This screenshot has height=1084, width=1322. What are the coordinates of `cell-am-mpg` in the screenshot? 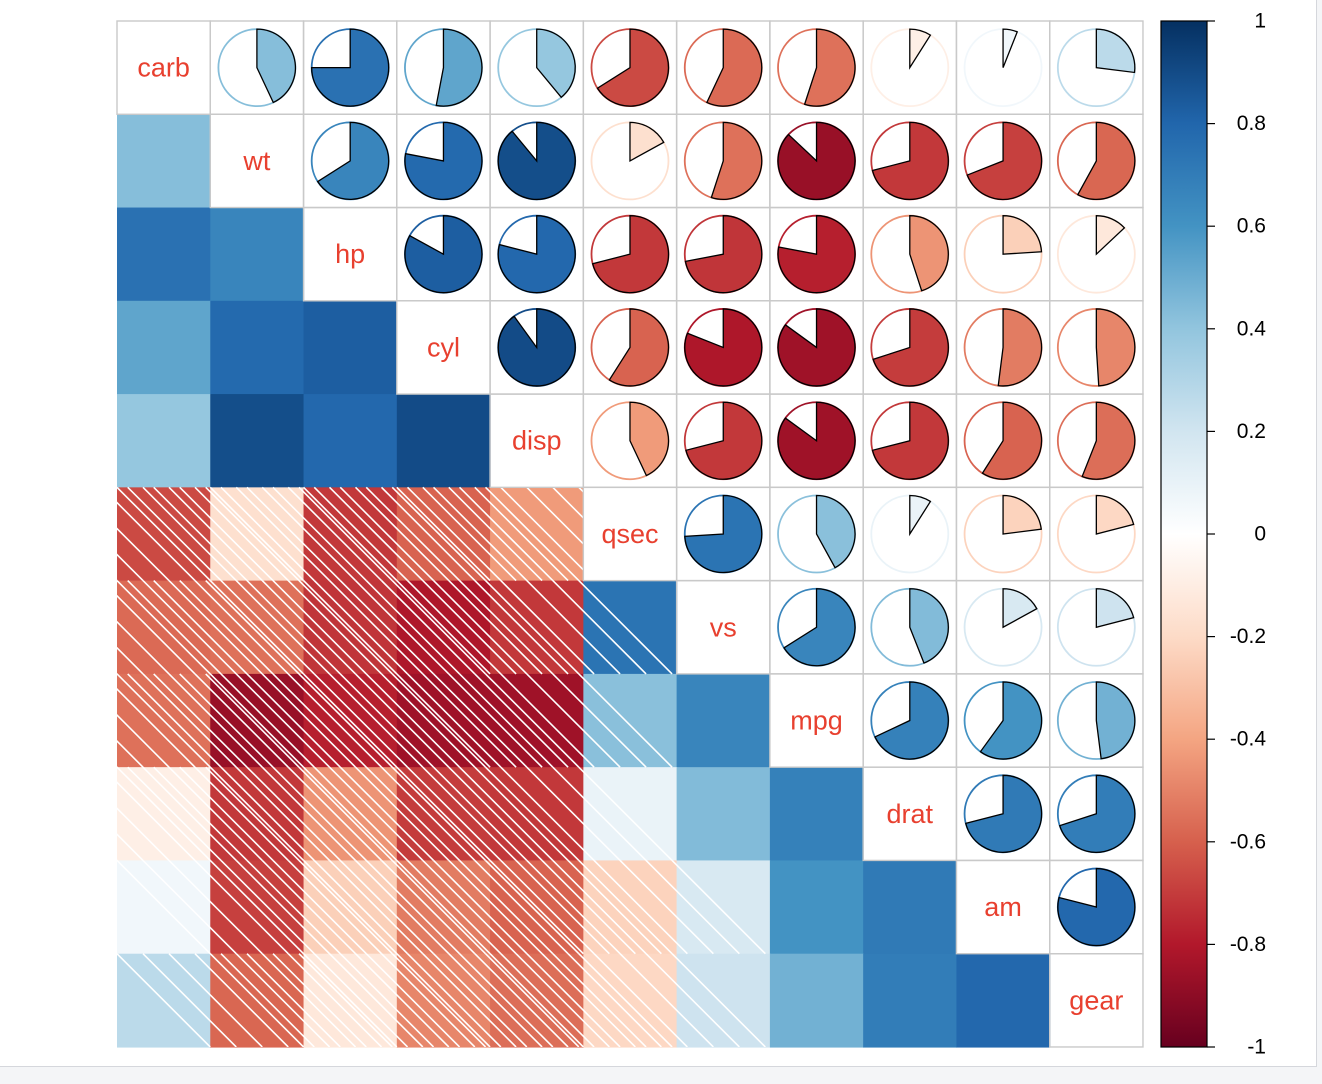 It's located at (816, 907).